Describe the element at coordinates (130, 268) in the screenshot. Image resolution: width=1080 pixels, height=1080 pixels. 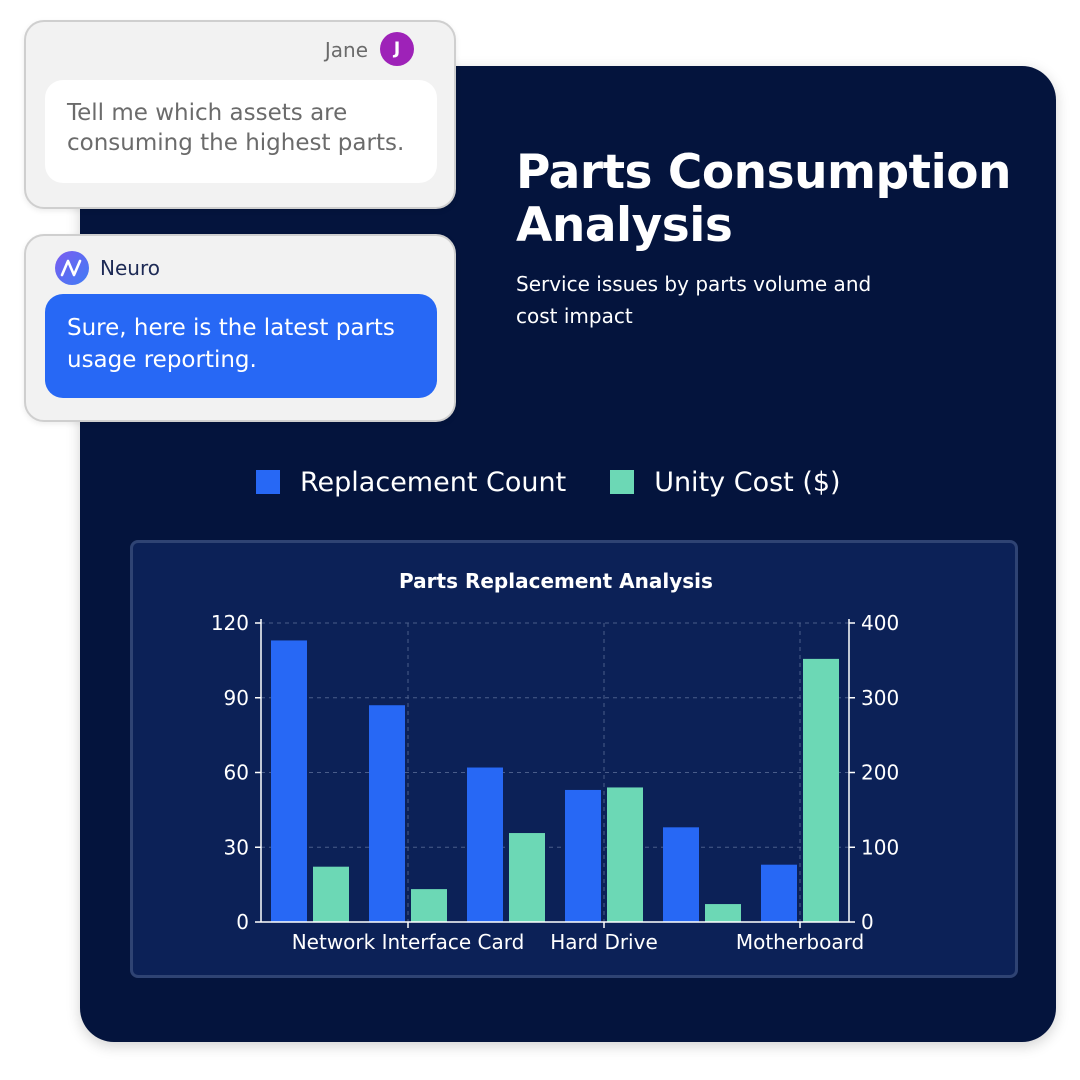
I see `bot-name: Neuro` at that location.